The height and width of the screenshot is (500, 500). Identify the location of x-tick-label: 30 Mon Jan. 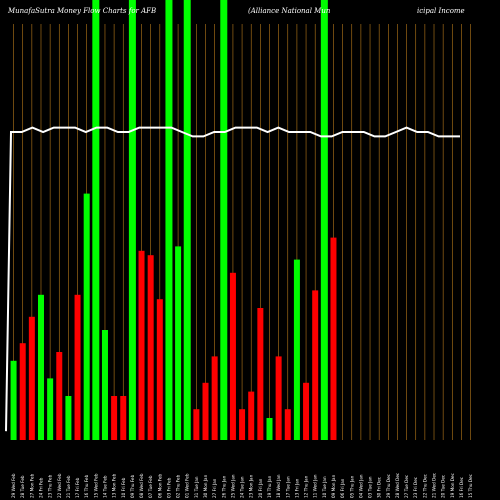
(205, 486).